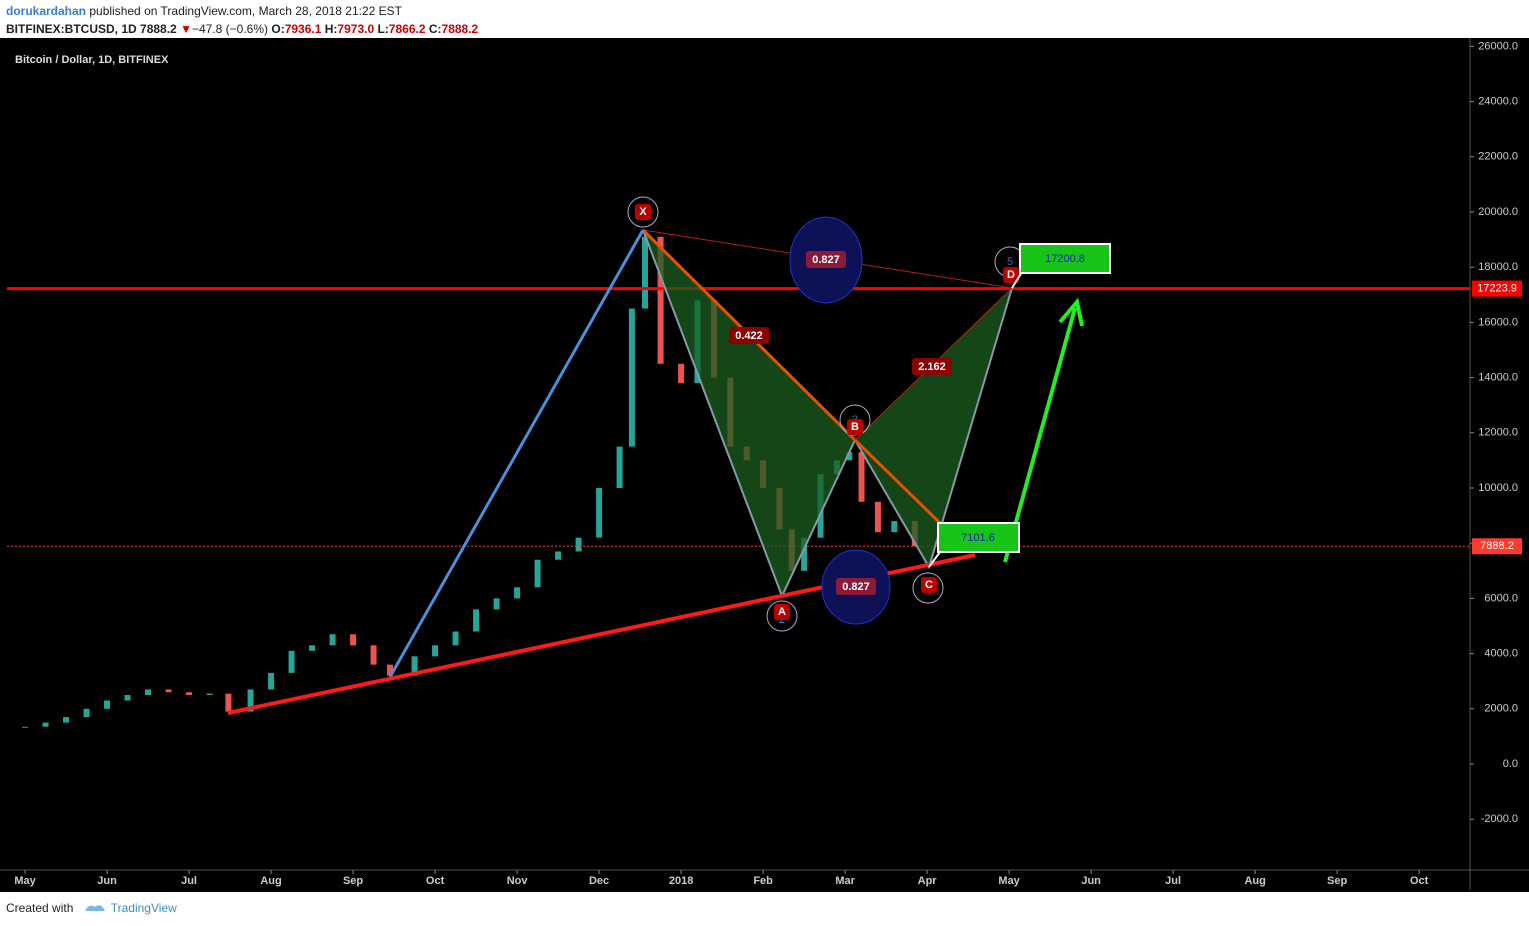  Describe the element at coordinates (1498, 322) in the screenshot. I see `y-tick-label: 16000.0` at that location.